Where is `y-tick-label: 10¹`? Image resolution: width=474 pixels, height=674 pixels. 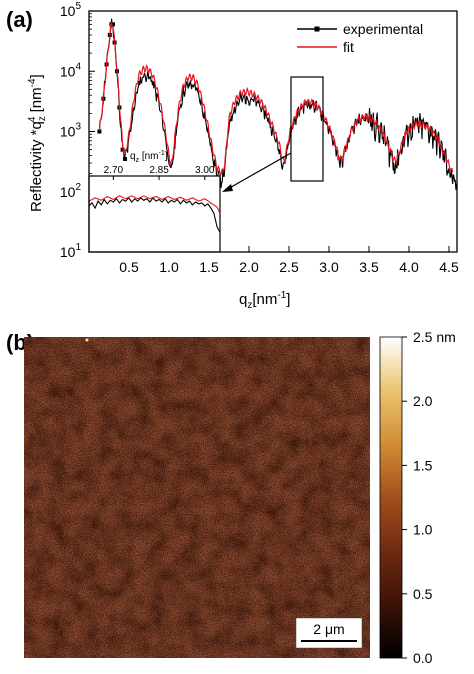 y-tick-label: 10¹ is located at coordinates (71, 251).